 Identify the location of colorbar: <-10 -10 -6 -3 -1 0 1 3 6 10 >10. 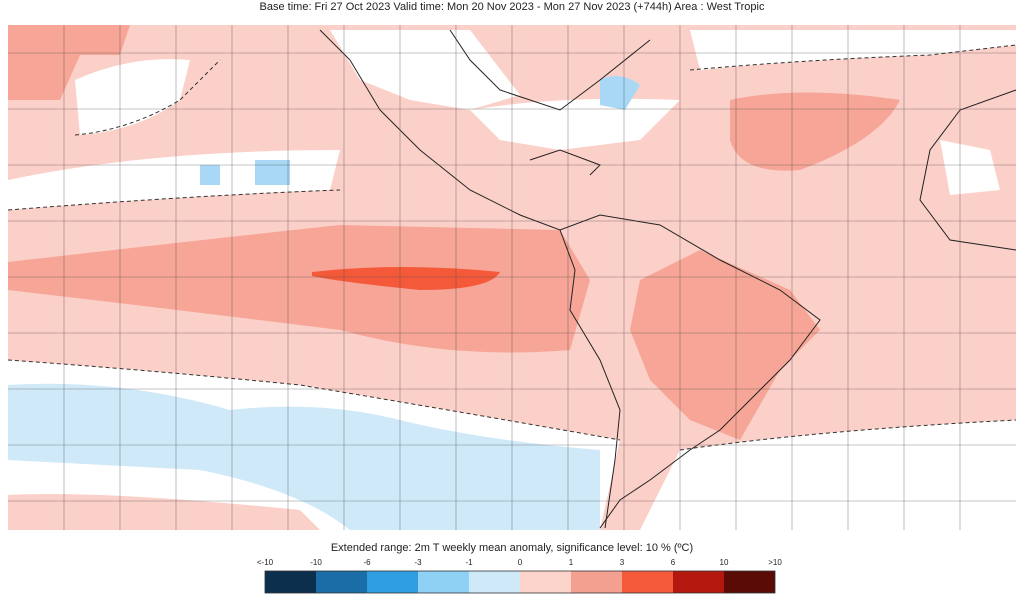
(519, 576).